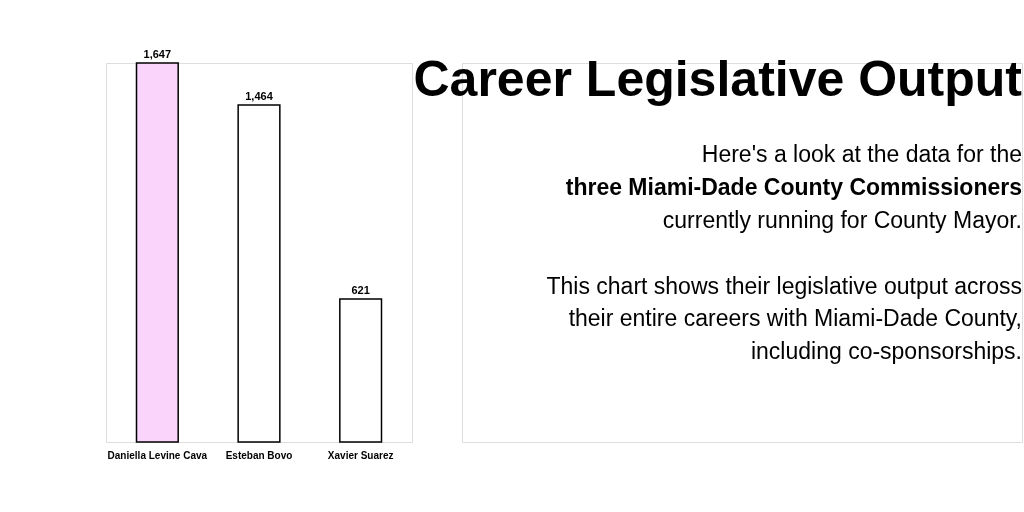 The image size is (1024, 512). What do you see at coordinates (793, 187) in the screenshot?
I see `text: three Miami-Dade County Commissioners` at bounding box center [793, 187].